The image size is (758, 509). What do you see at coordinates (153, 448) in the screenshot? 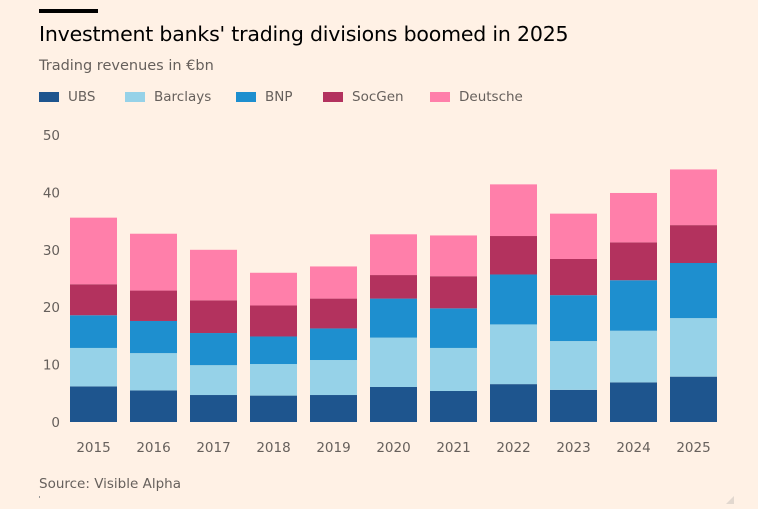
I see `x-tick-label: 2016` at bounding box center [153, 448].